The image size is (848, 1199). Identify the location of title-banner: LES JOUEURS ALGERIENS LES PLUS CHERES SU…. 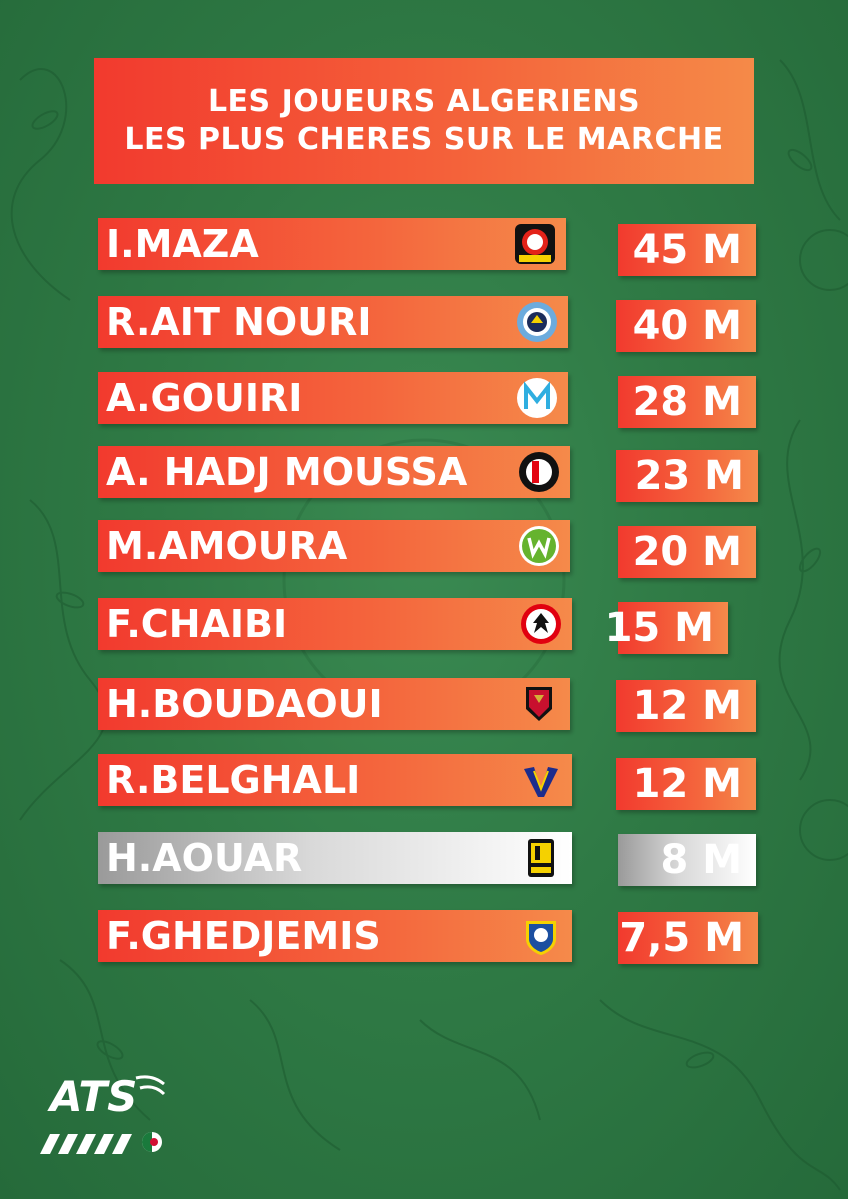
(424, 121).